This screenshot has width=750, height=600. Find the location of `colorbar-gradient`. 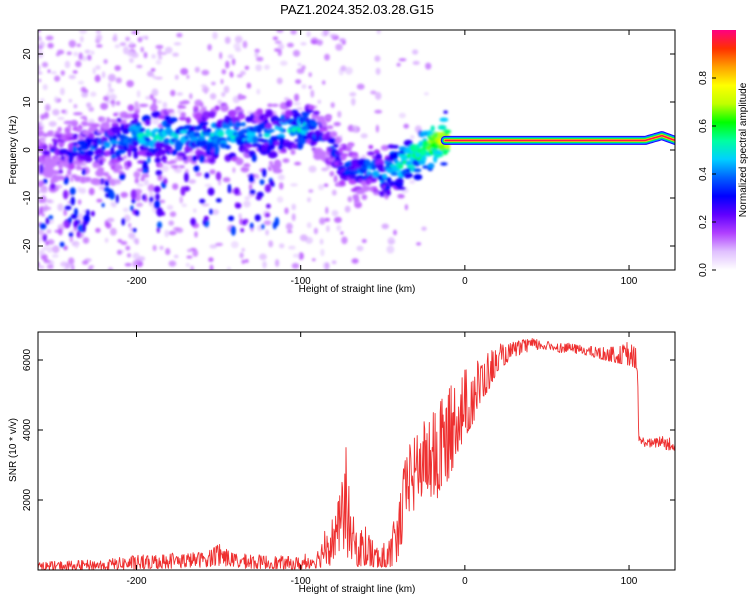

colorbar-gradient is located at coordinates (724, 150).